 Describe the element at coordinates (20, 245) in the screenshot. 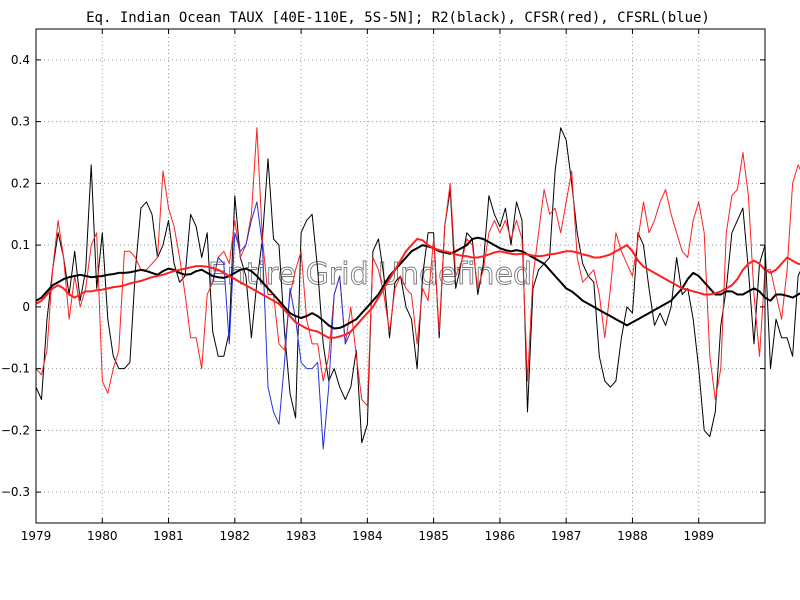

I see `y-tick-label: 0.1` at that location.